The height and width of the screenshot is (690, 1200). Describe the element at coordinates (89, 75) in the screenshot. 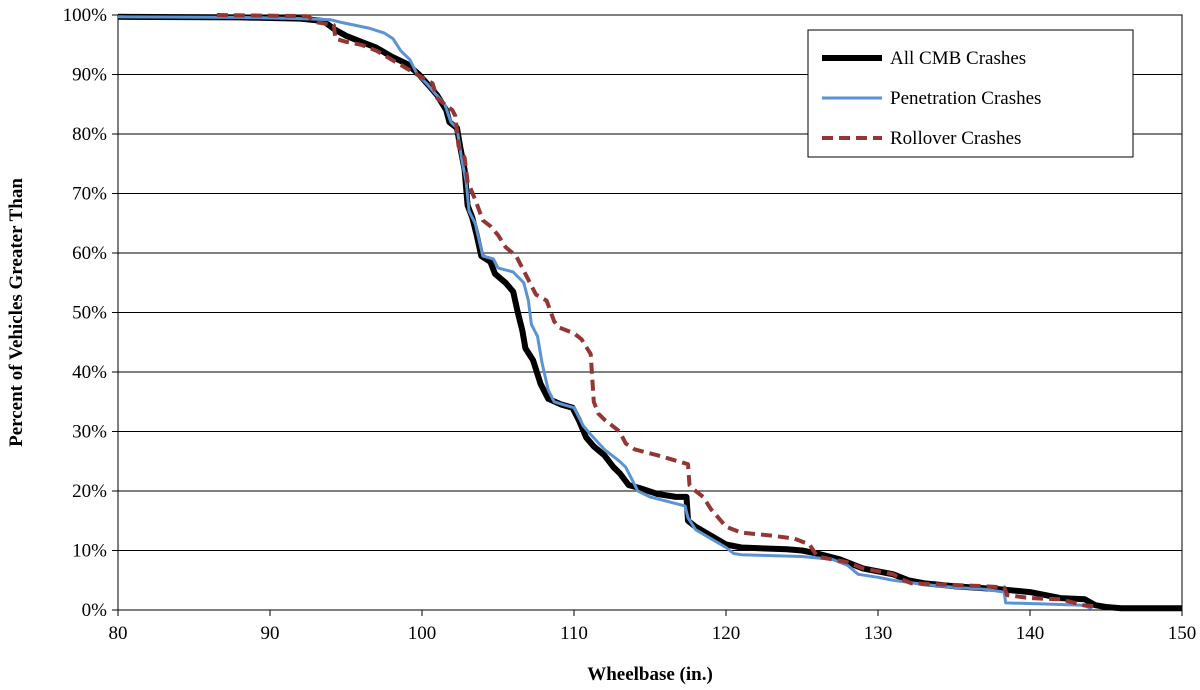

I see `y-tick-label-9: 90%` at that location.